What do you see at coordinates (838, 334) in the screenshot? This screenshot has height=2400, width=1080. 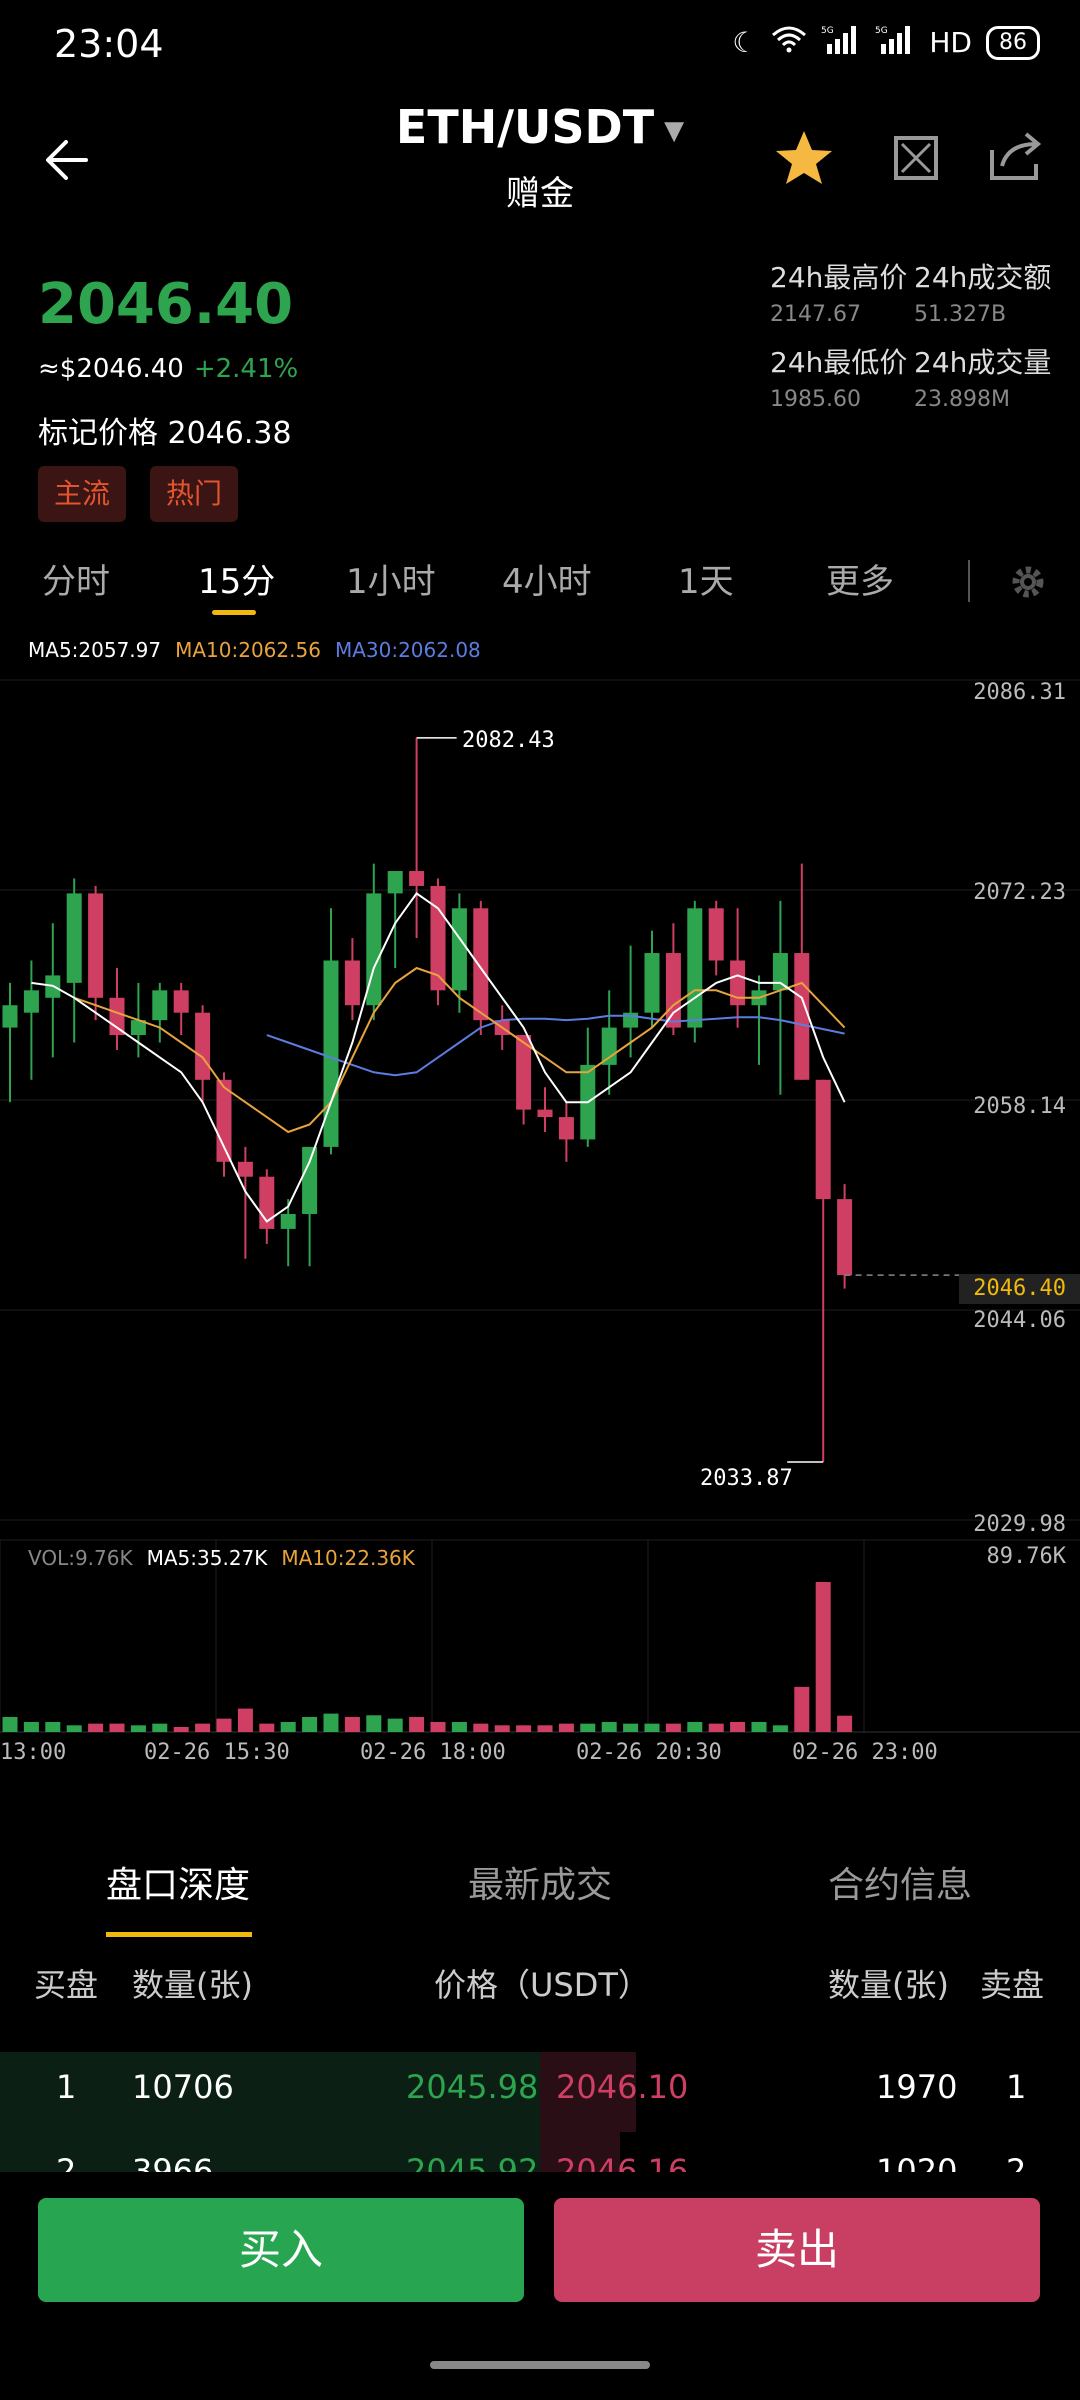 I see `stats-left: 24h最高价 2147.67 24h最低价 1985.60` at bounding box center [838, 334].